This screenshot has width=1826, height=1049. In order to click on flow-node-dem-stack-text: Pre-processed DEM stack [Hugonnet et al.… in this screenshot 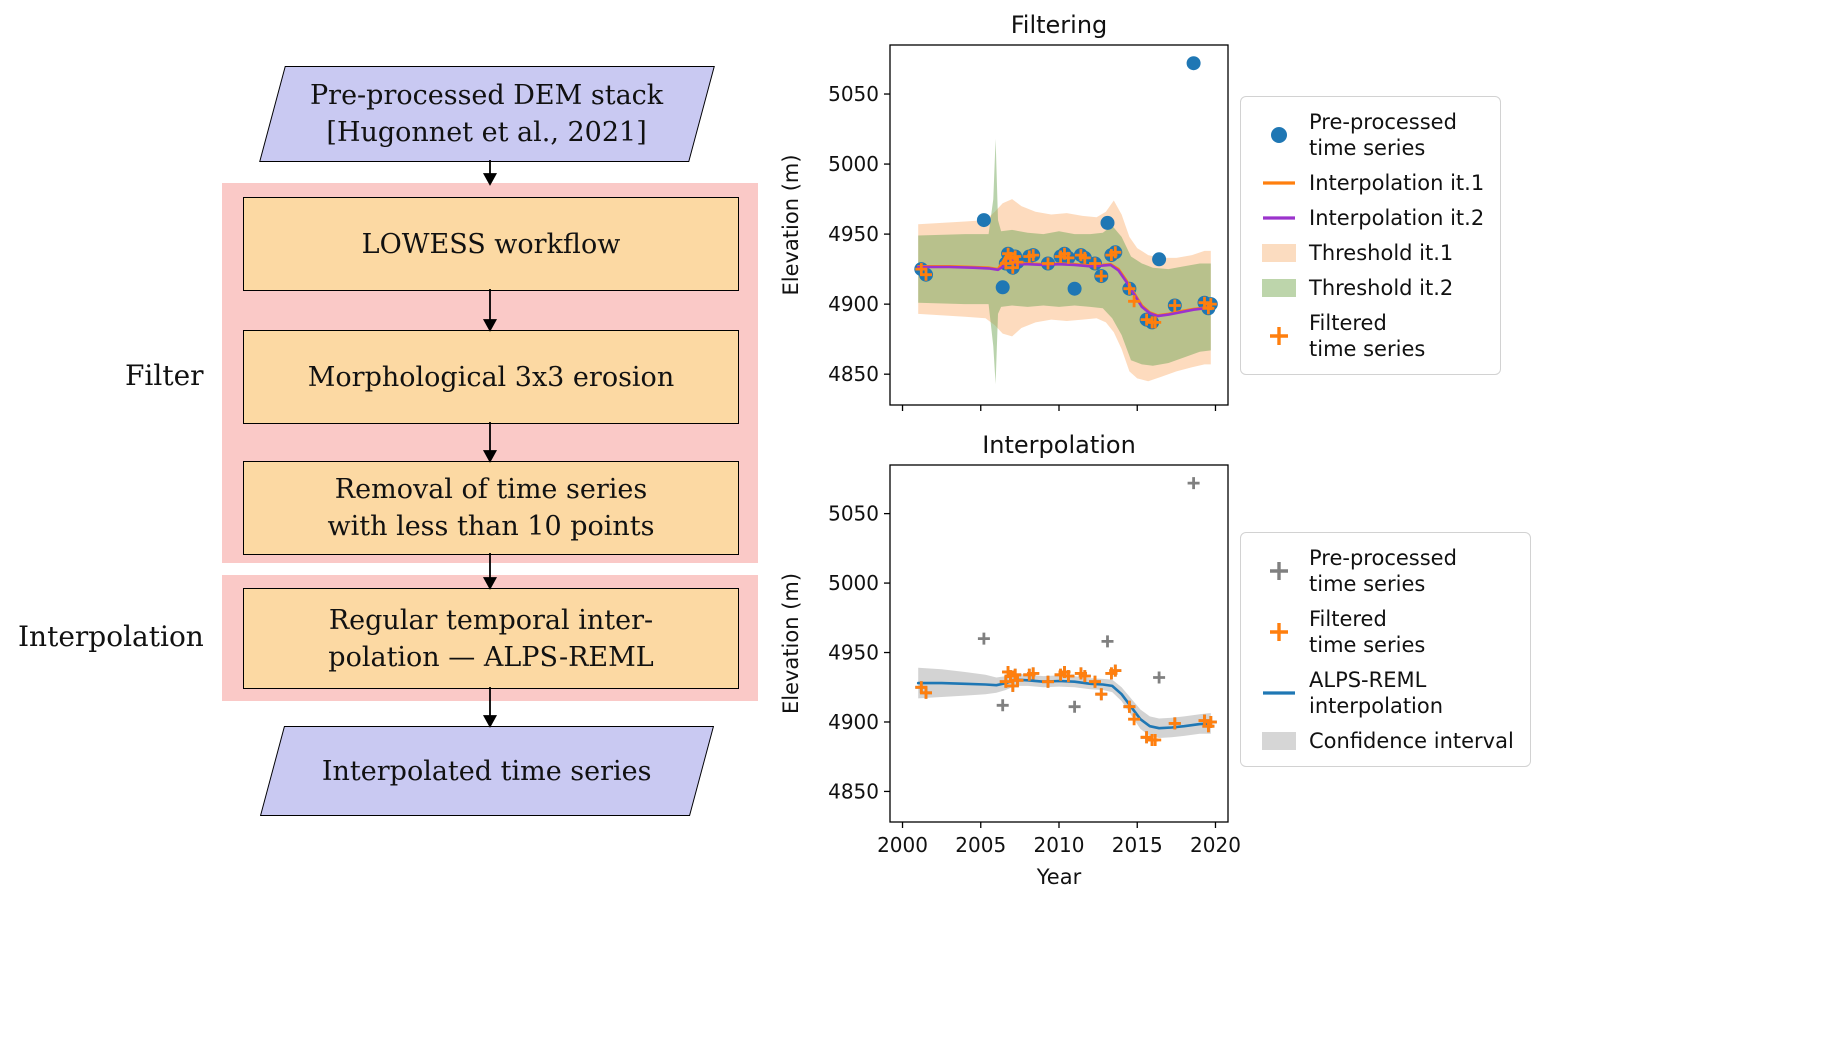, I will do `click(486, 114)`.